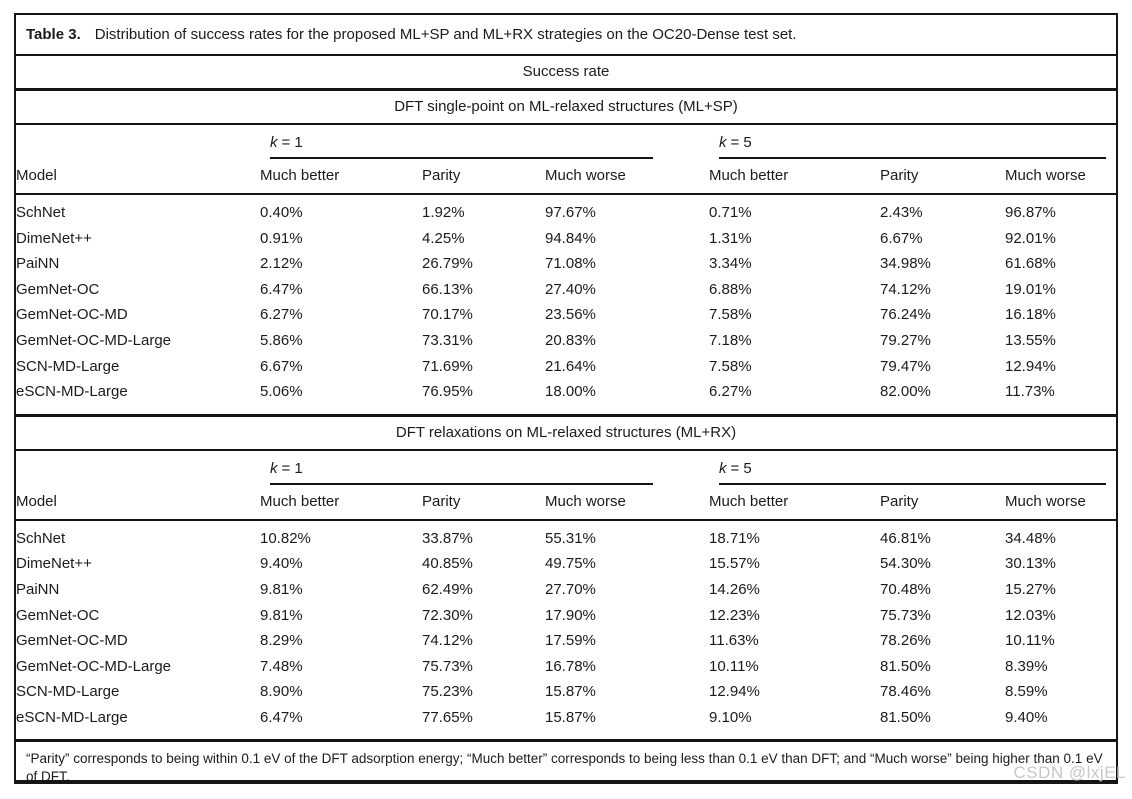  I want to click on value-parity-k1: 33.87%, so click(447, 538).